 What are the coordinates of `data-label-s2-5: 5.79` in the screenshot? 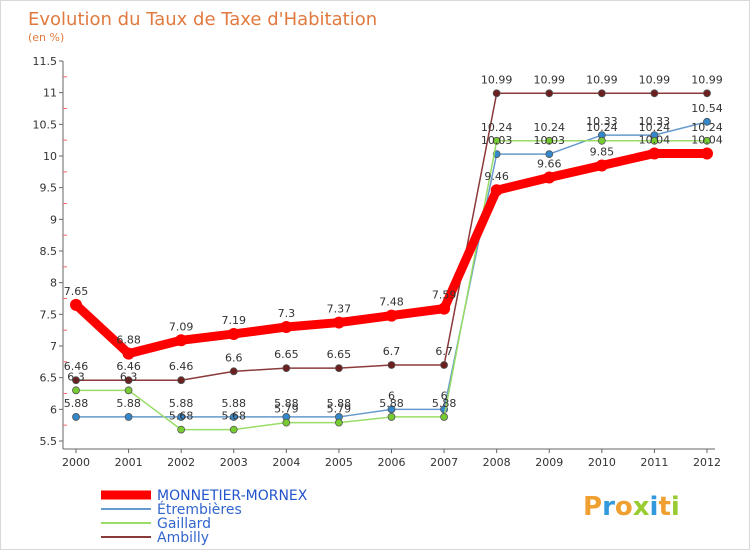 It's located at (339, 409).